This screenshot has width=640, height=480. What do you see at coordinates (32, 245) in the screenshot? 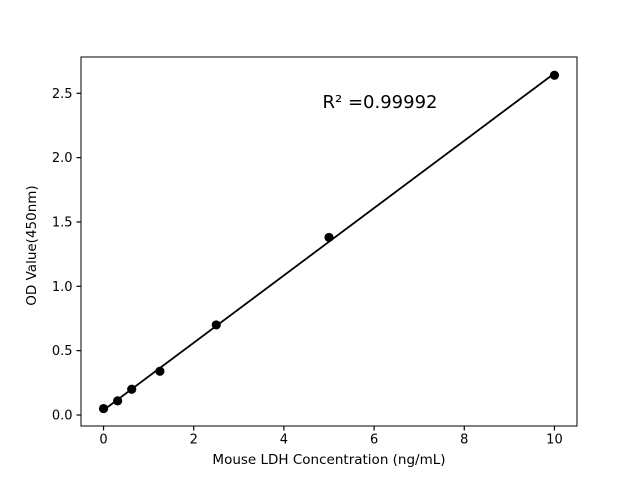
I see `y-axis-label: OD Value(450nm)` at bounding box center [32, 245].